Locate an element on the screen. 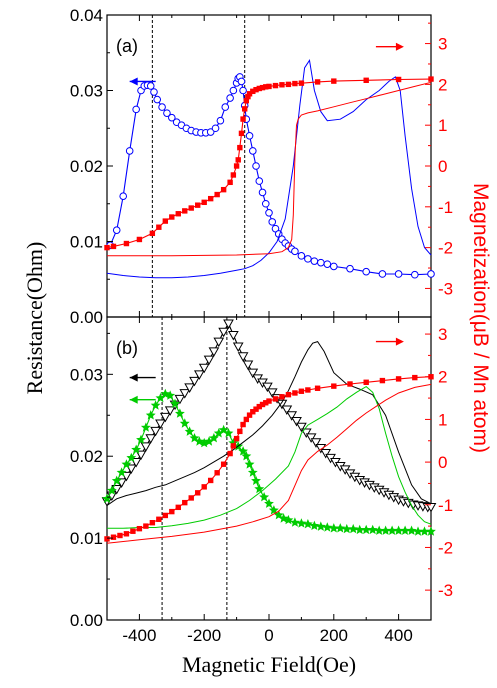  y-right-tick-label: 1 is located at coordinates (442, 419).